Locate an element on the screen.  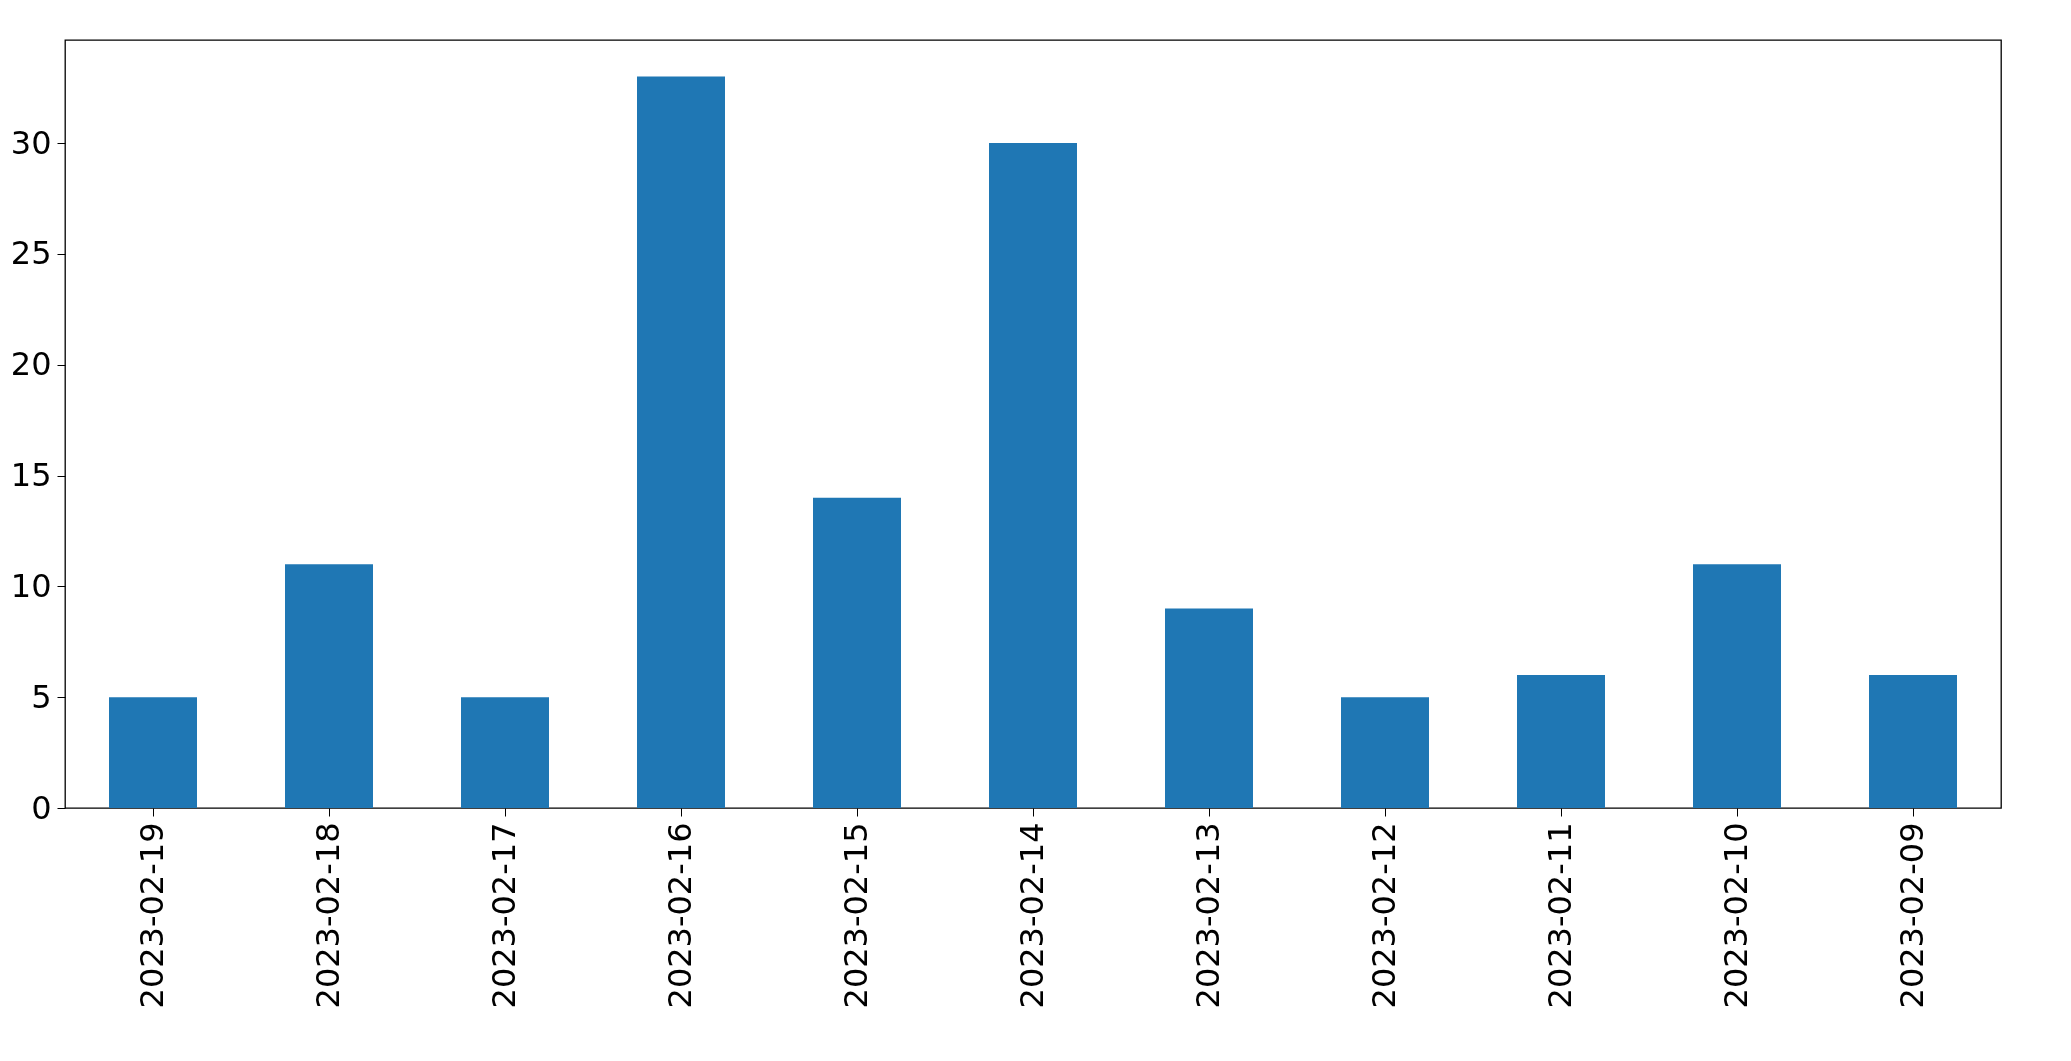
x-tick-label: 2023-02-11 is located at coordinates (1560, 915).